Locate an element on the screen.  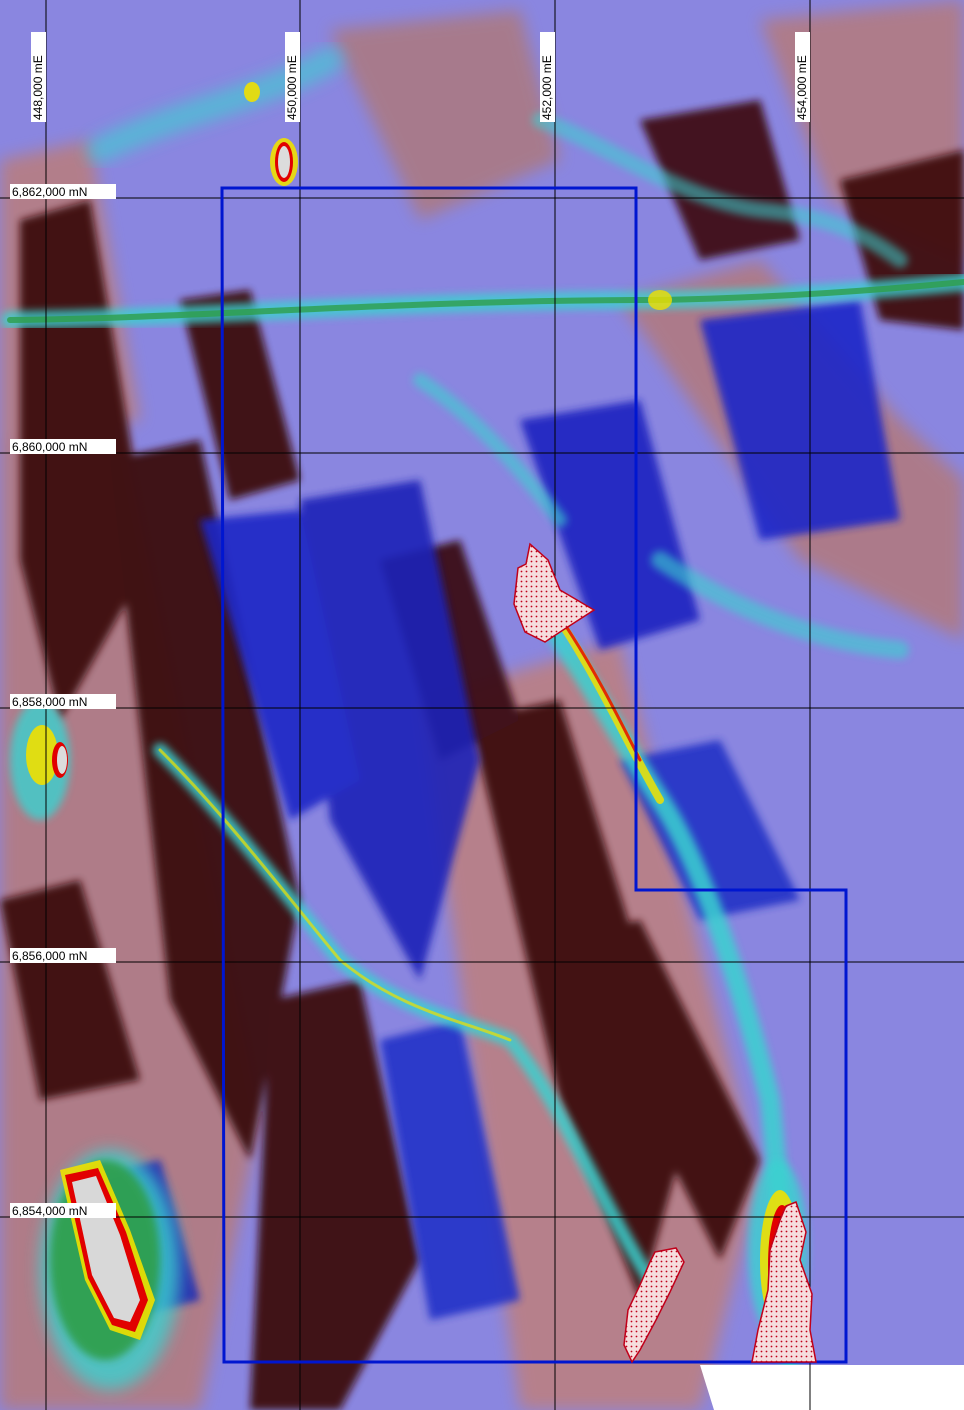
easting-label: 448,000 mE is located at coordinates (38, 87).